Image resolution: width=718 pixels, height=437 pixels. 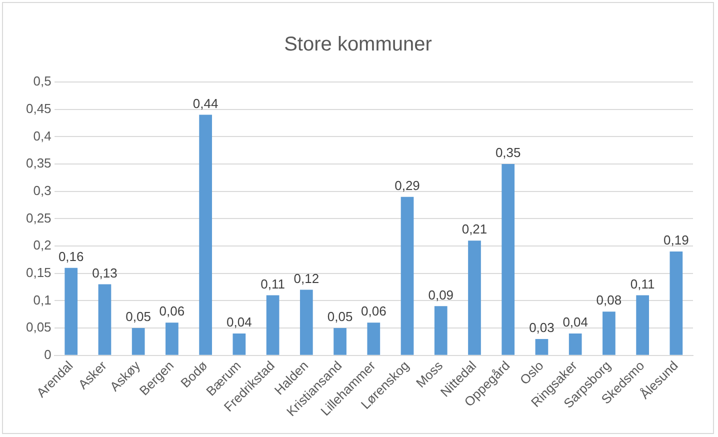 What do you see at coordinates (42, 245) in the screenshot?
I see `y-tick-label: 0,2` at bounding box center [42, 245].